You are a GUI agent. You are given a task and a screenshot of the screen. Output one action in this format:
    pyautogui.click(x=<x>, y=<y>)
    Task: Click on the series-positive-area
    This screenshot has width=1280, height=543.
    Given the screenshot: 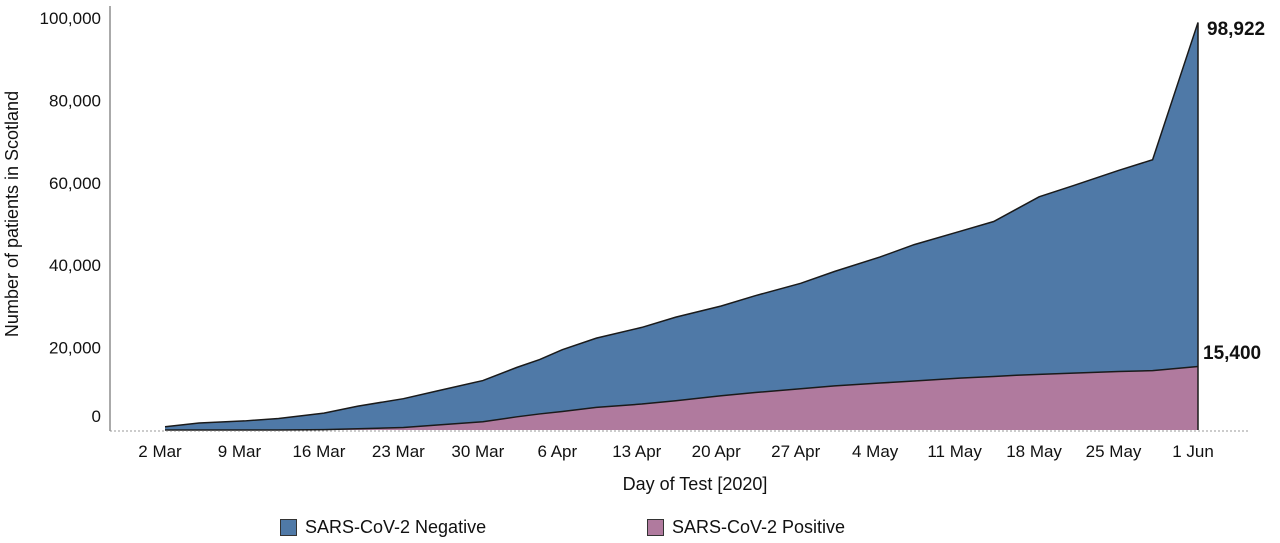 What is the action you would take?
    pyautogui.click(x=681, y=398)
    